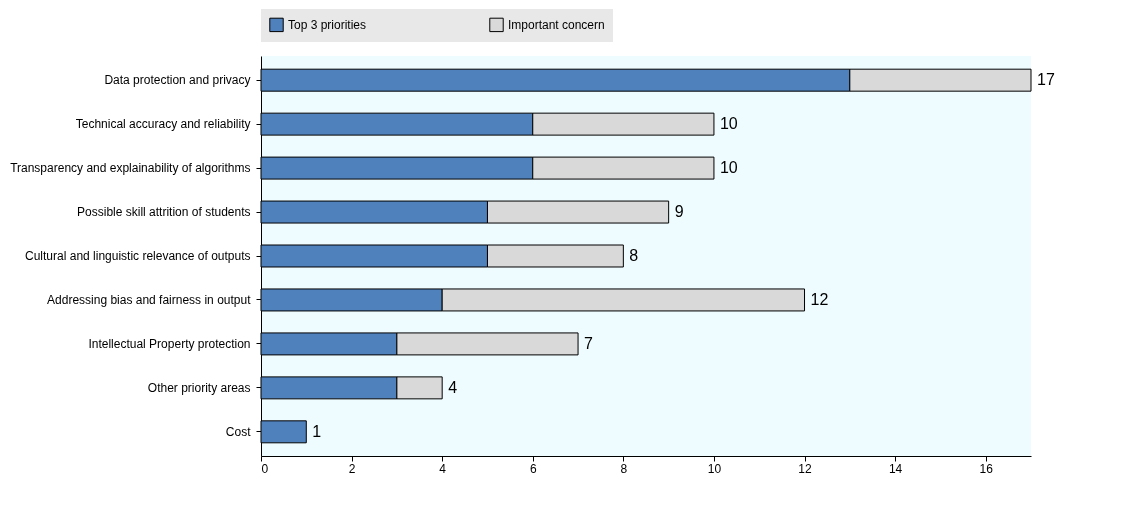 The width and height of the screenshot is (1139, 528). What do you see at coordinates (679, 212) in the screenshot?
I see `total-label: 9` at bounding box center [679, 212].